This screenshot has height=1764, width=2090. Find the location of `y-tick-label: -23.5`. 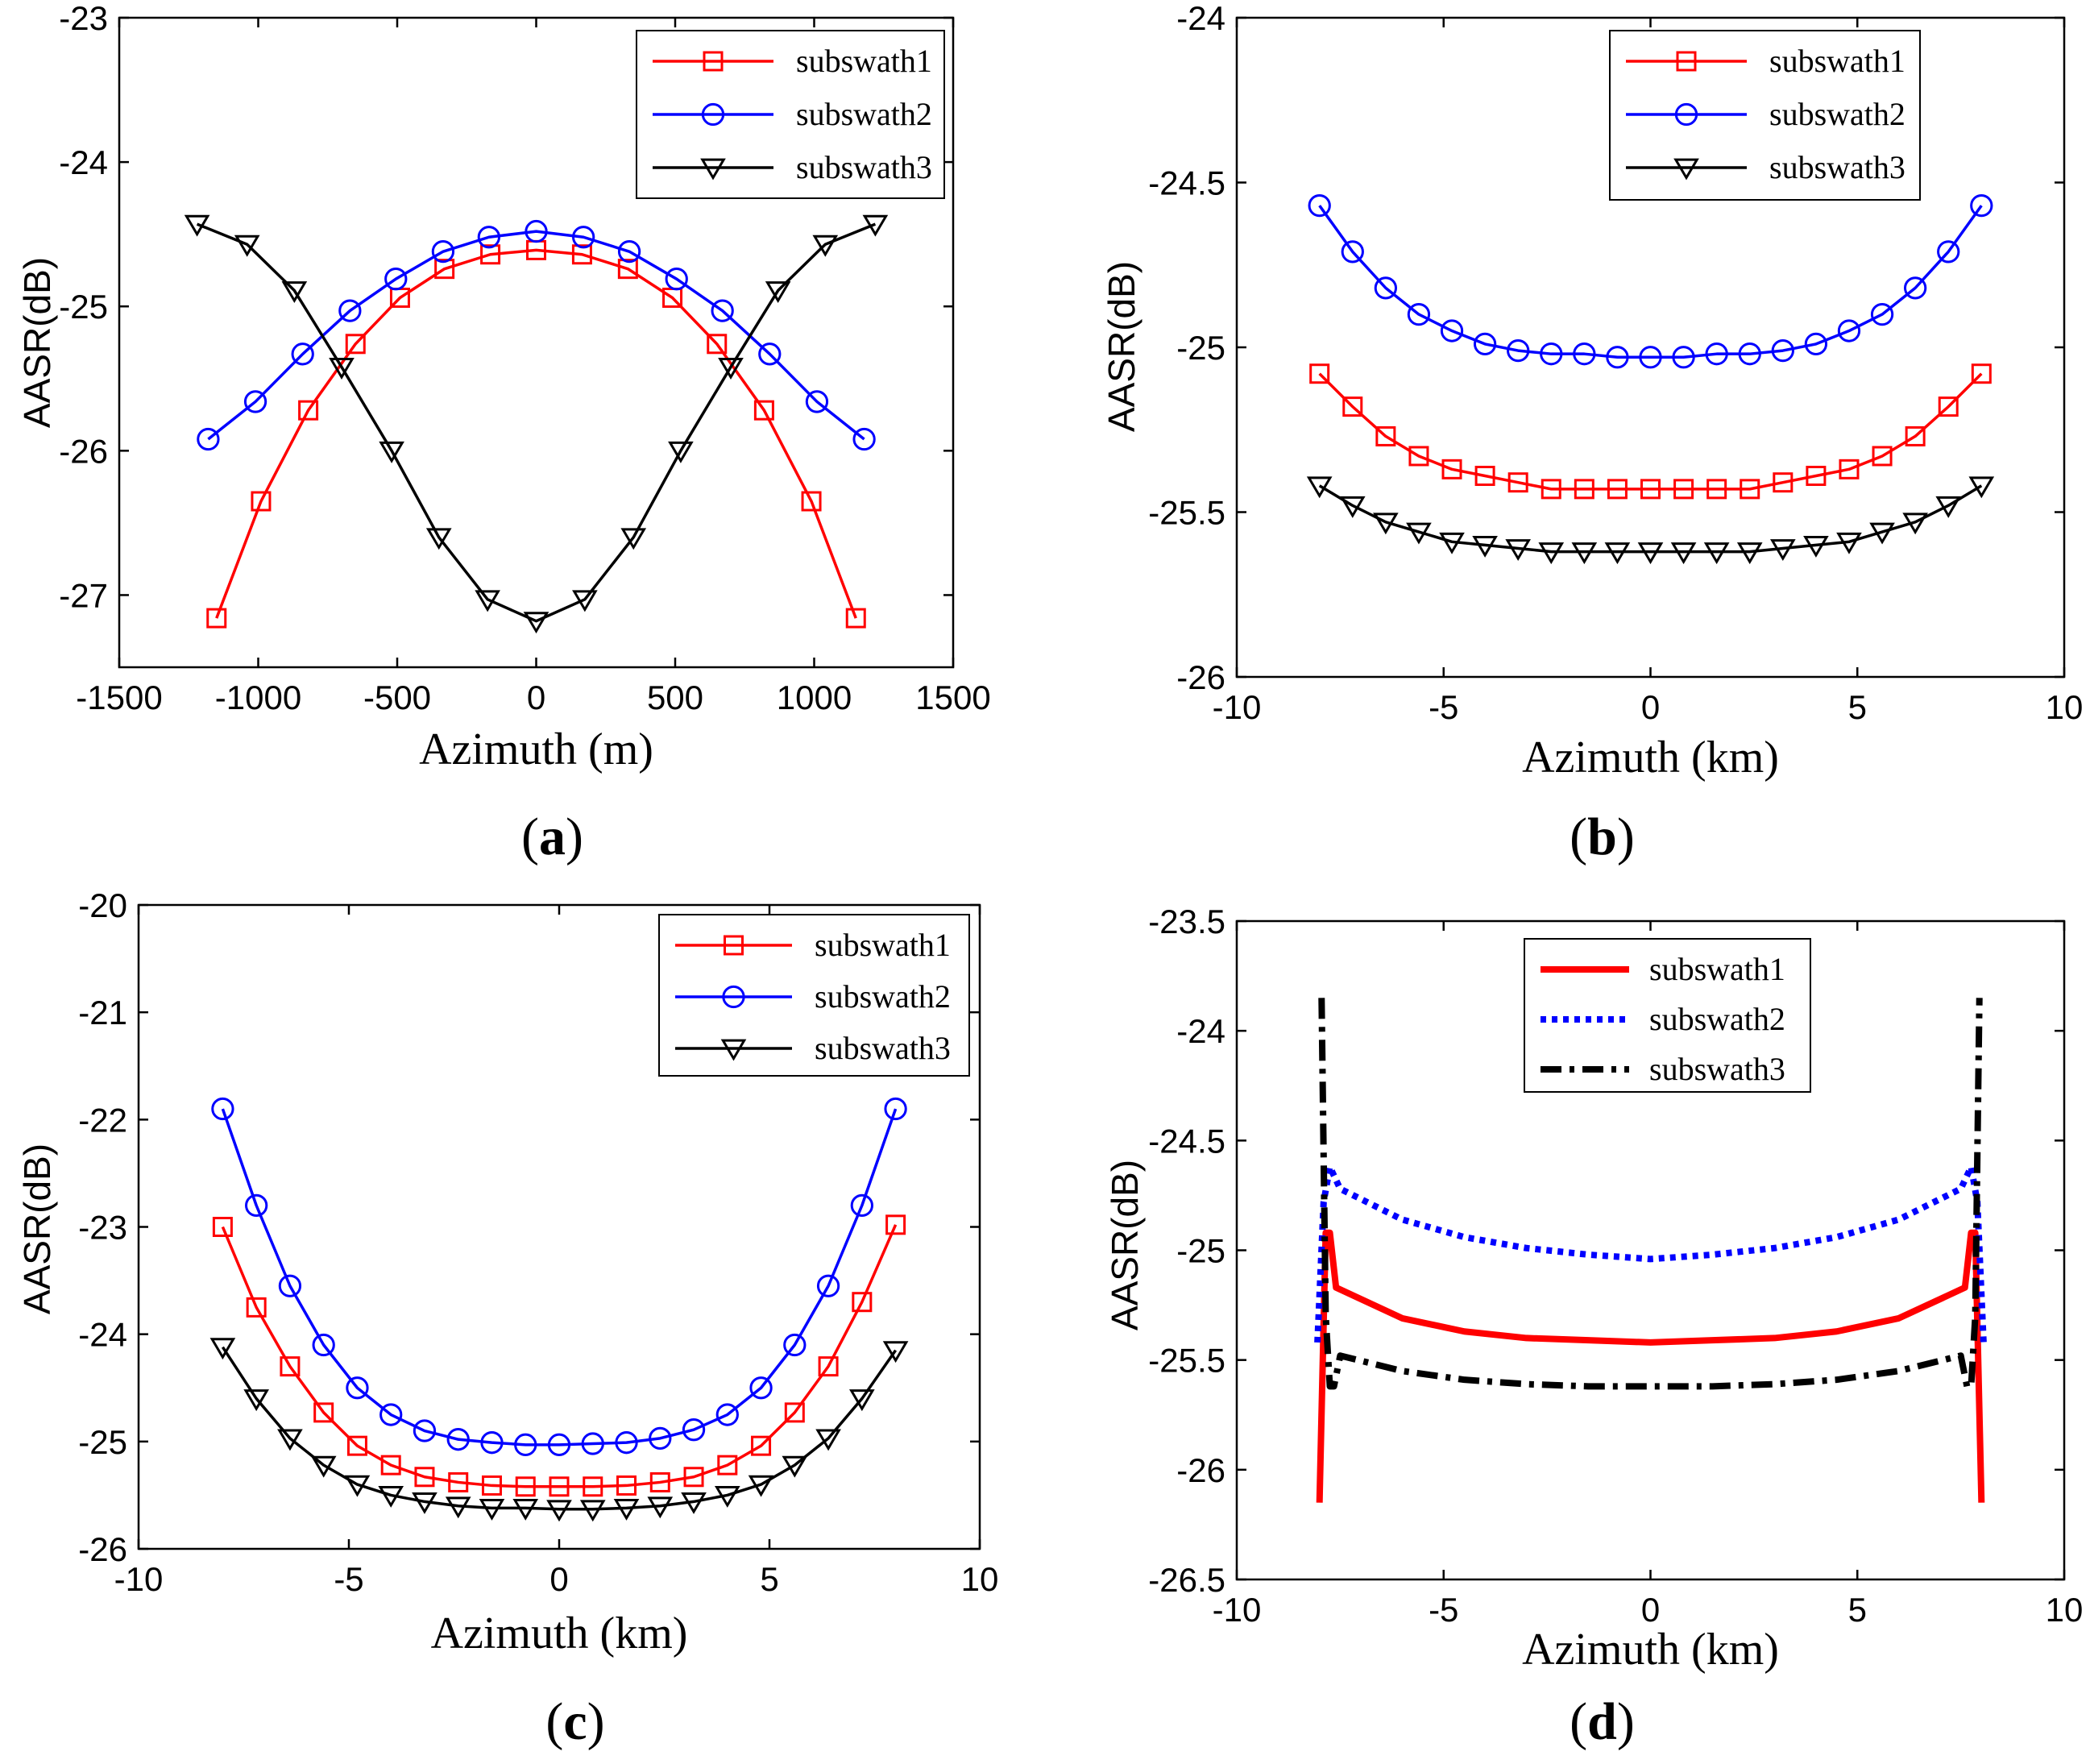

y-tick-label: -23.5 is located at coordinates (1187, 922).